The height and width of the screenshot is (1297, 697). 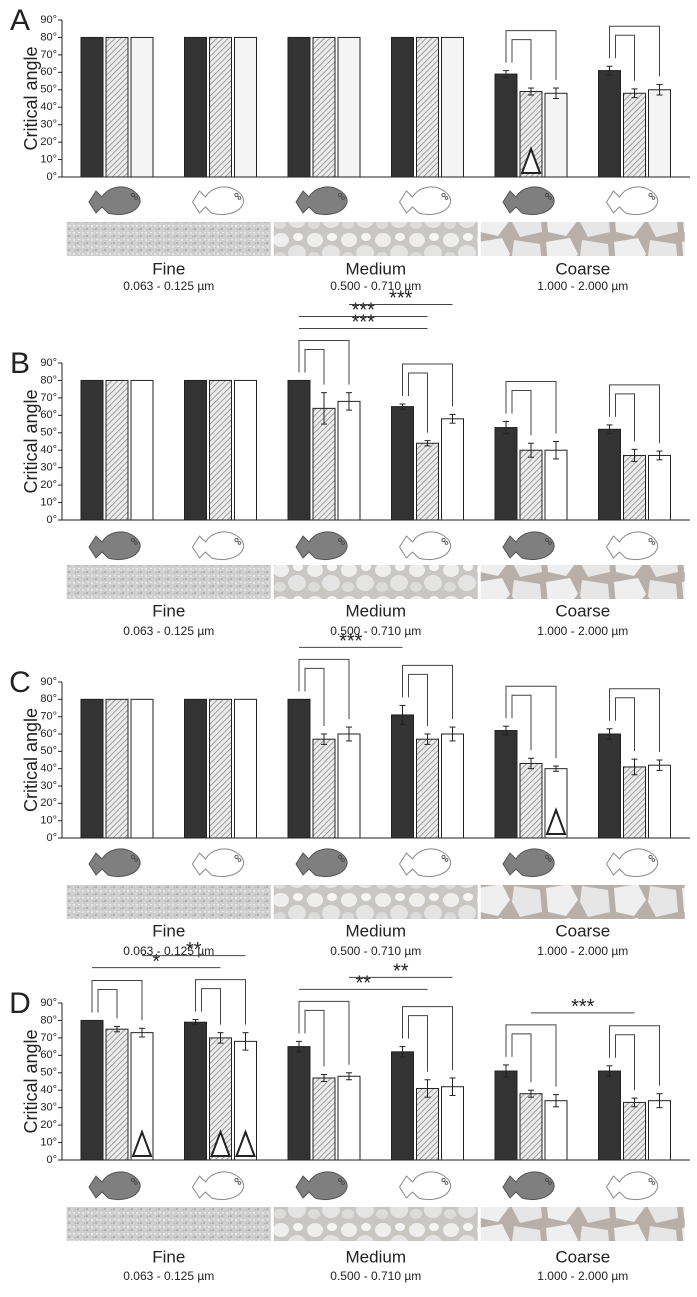 What do you see at coordinates (20, 1003) in the screenshot?
I see `panel-label: D` at bounding box center [20, 1003].